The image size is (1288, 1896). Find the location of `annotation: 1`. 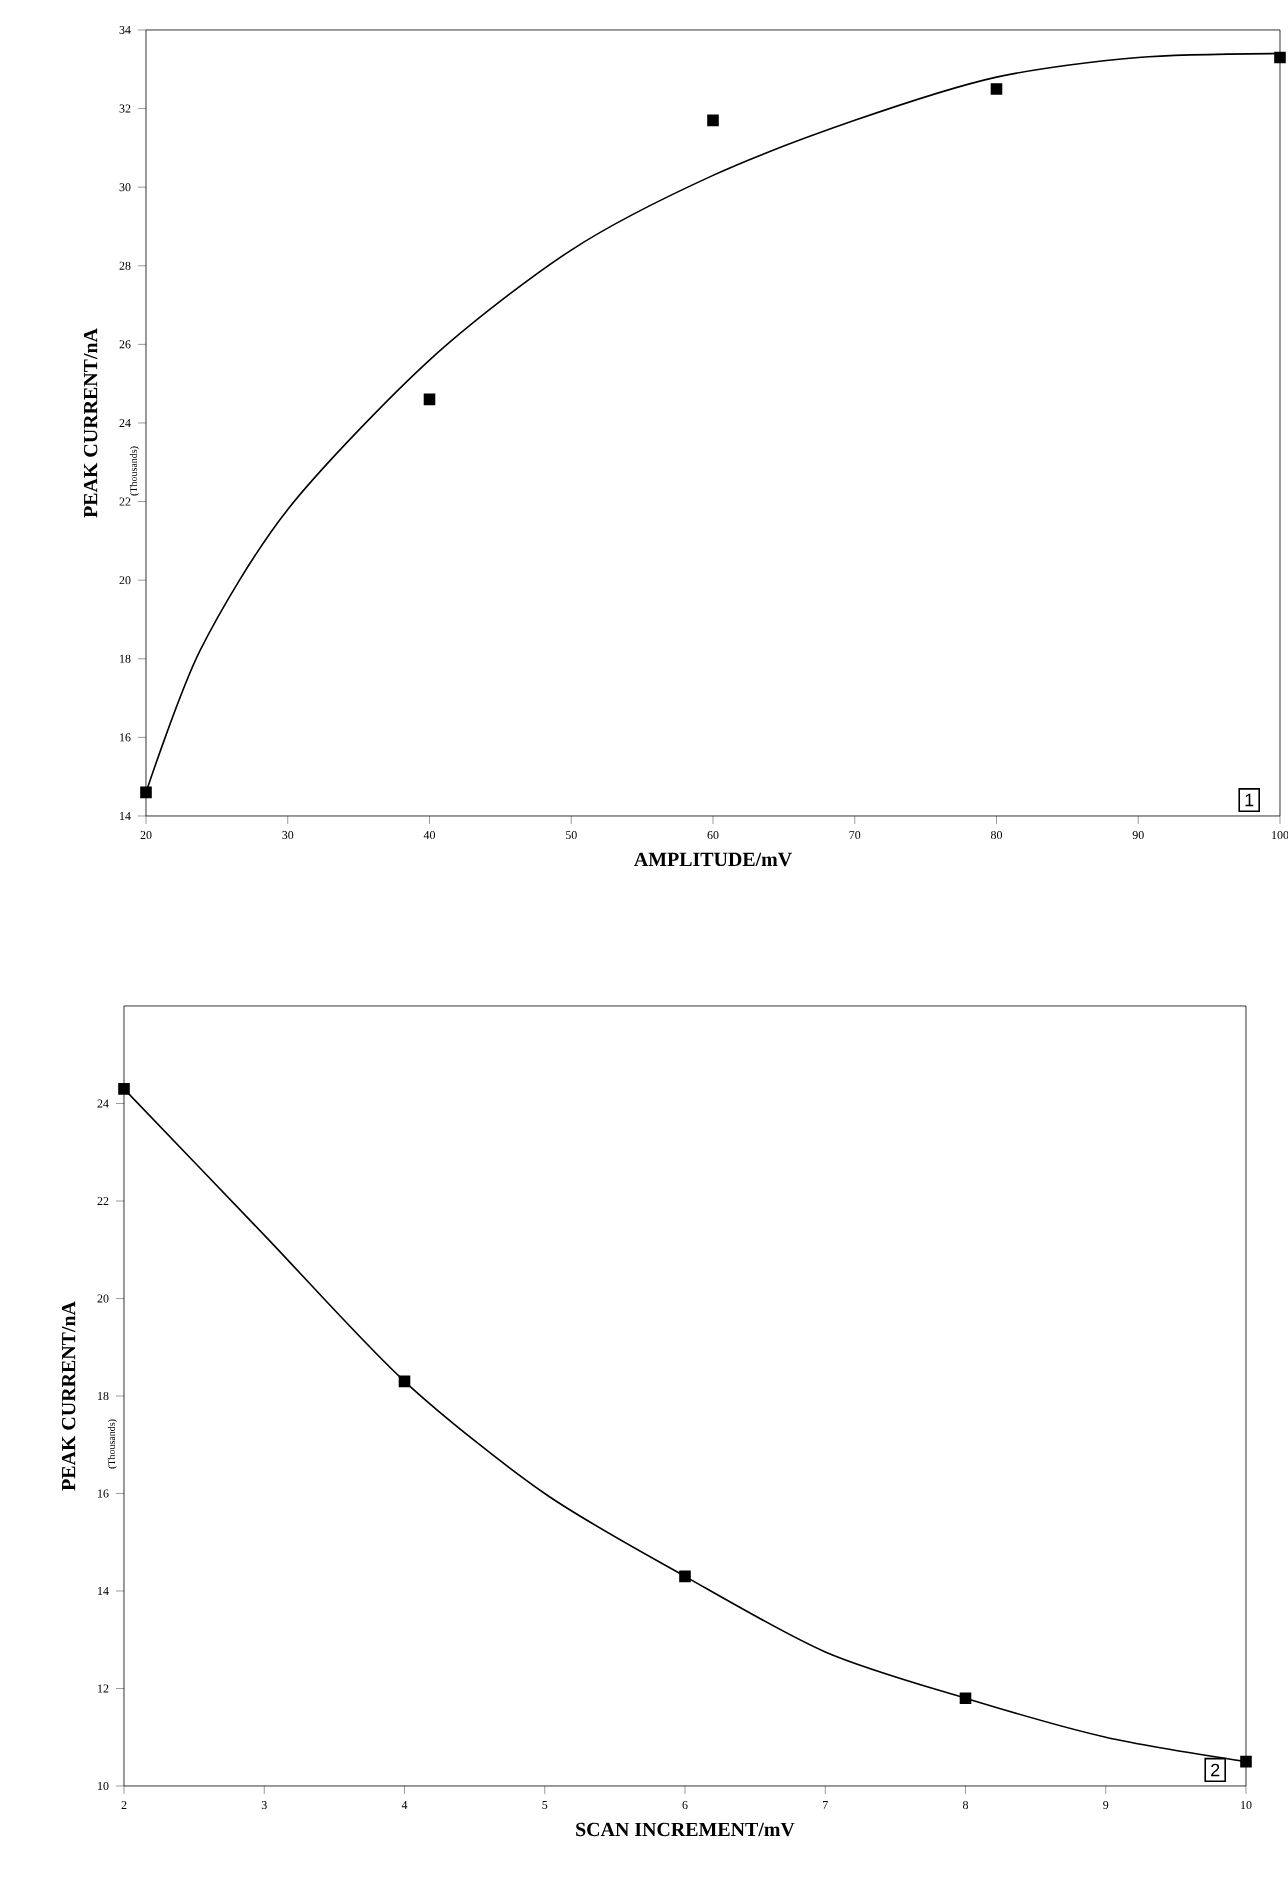

annotation: 1 is located at coordinates (1249, 800).